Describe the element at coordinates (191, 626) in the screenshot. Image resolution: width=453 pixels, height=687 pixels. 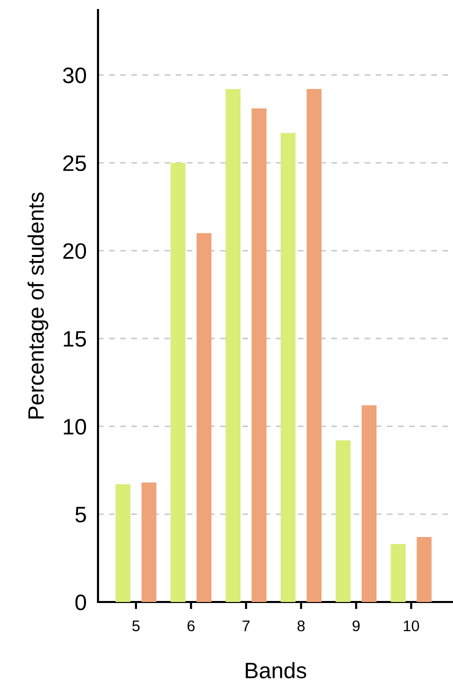
I see `x-tick-label: 6` at that location.